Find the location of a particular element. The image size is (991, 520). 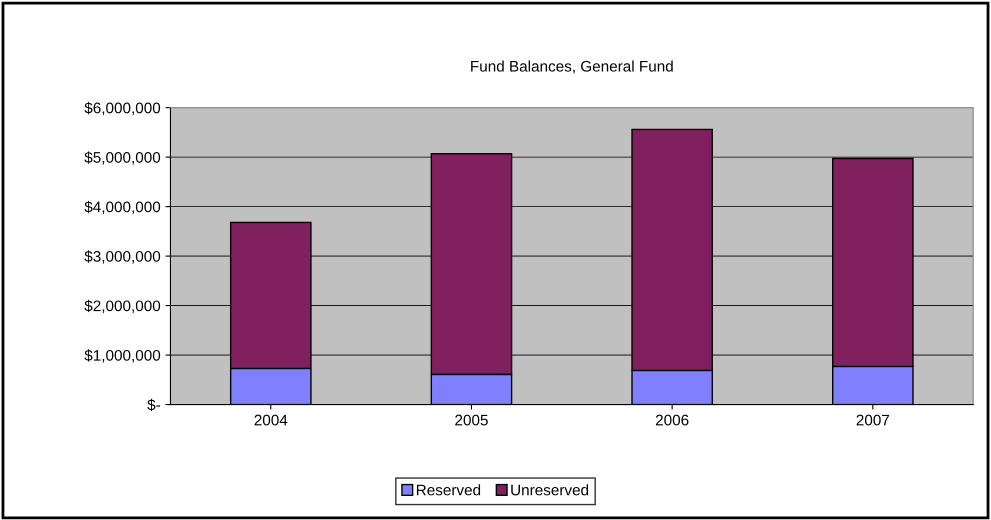

y-tick-label: $6,000,000 is located at coordinates (122, 109).